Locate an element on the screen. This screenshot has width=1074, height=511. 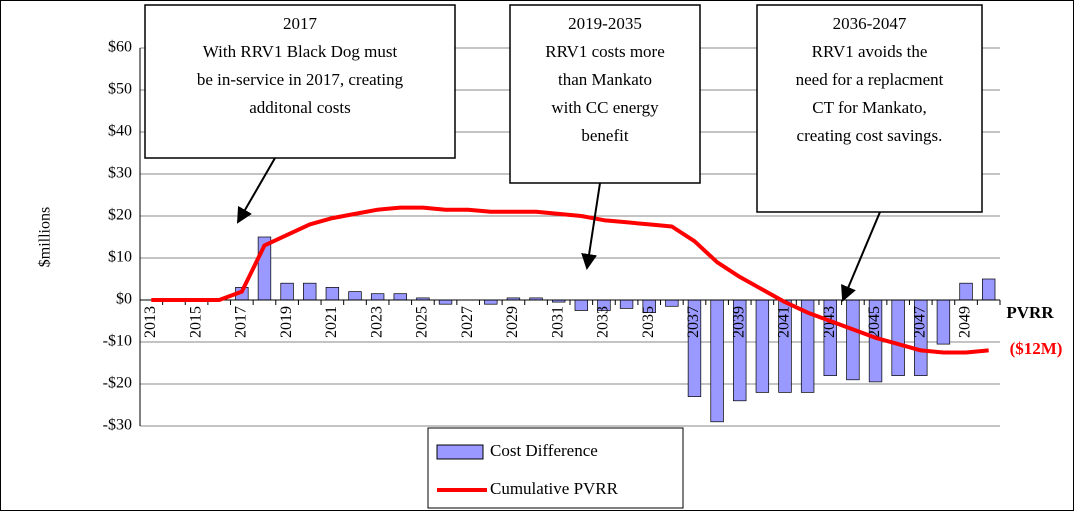
y-tick-label: $60 is located at coordinates (120, 47).